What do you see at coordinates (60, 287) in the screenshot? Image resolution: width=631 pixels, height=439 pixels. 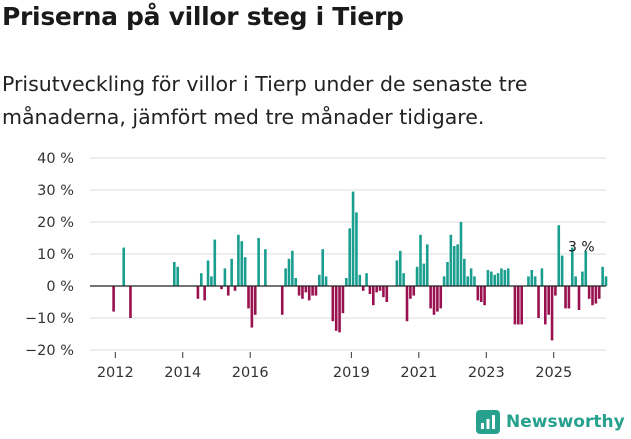 I see `y-tick-label: 0 %` at bounding box center [60, 287].